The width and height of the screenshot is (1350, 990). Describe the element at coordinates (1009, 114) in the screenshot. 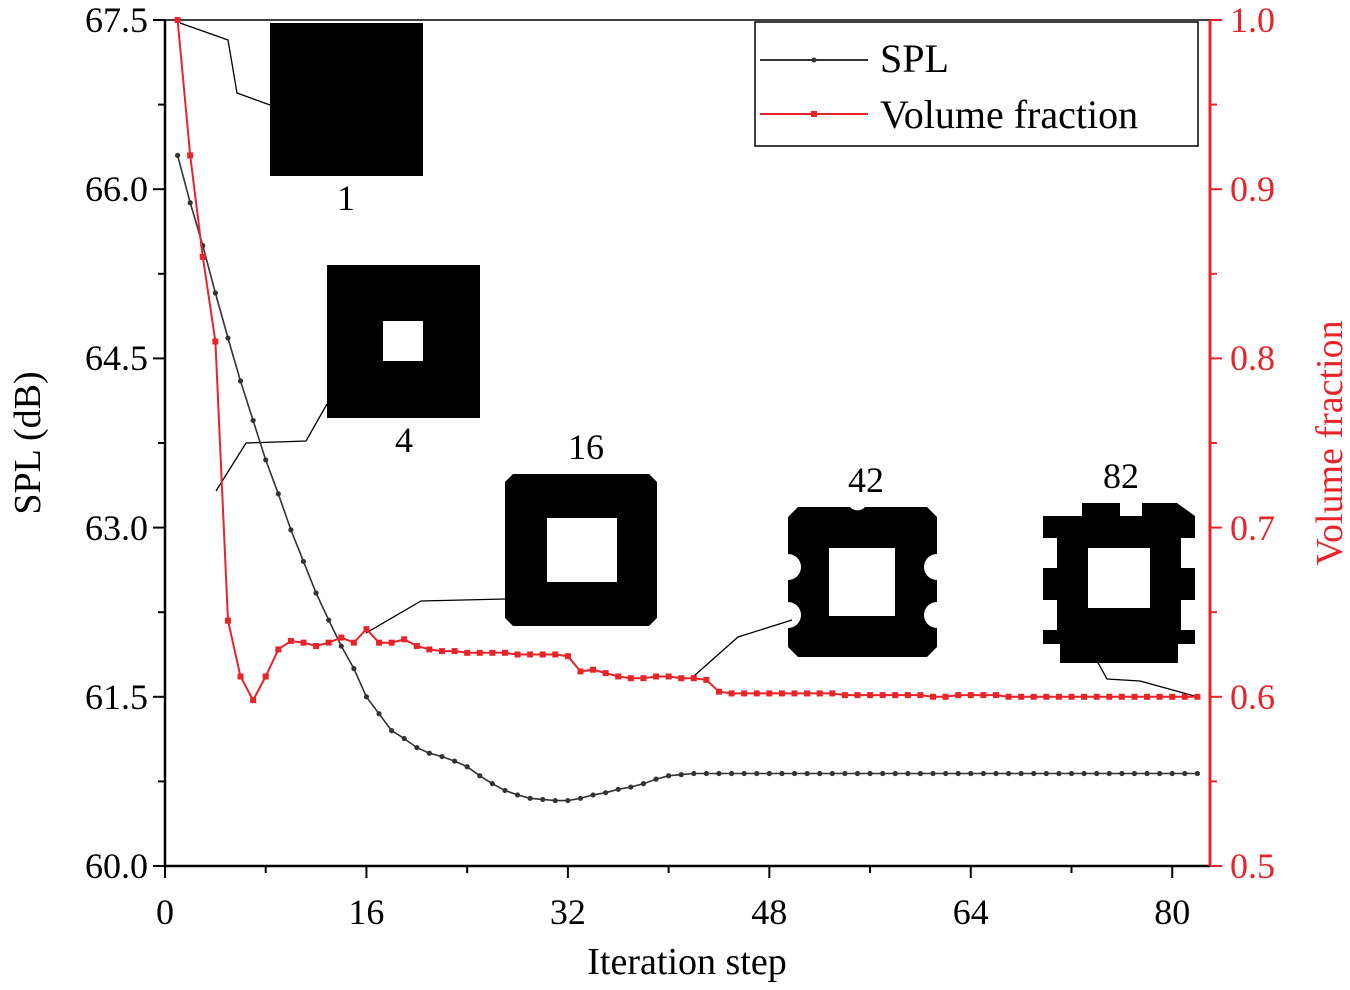

I see `legend-label-volume: Volume fraction` at that location.